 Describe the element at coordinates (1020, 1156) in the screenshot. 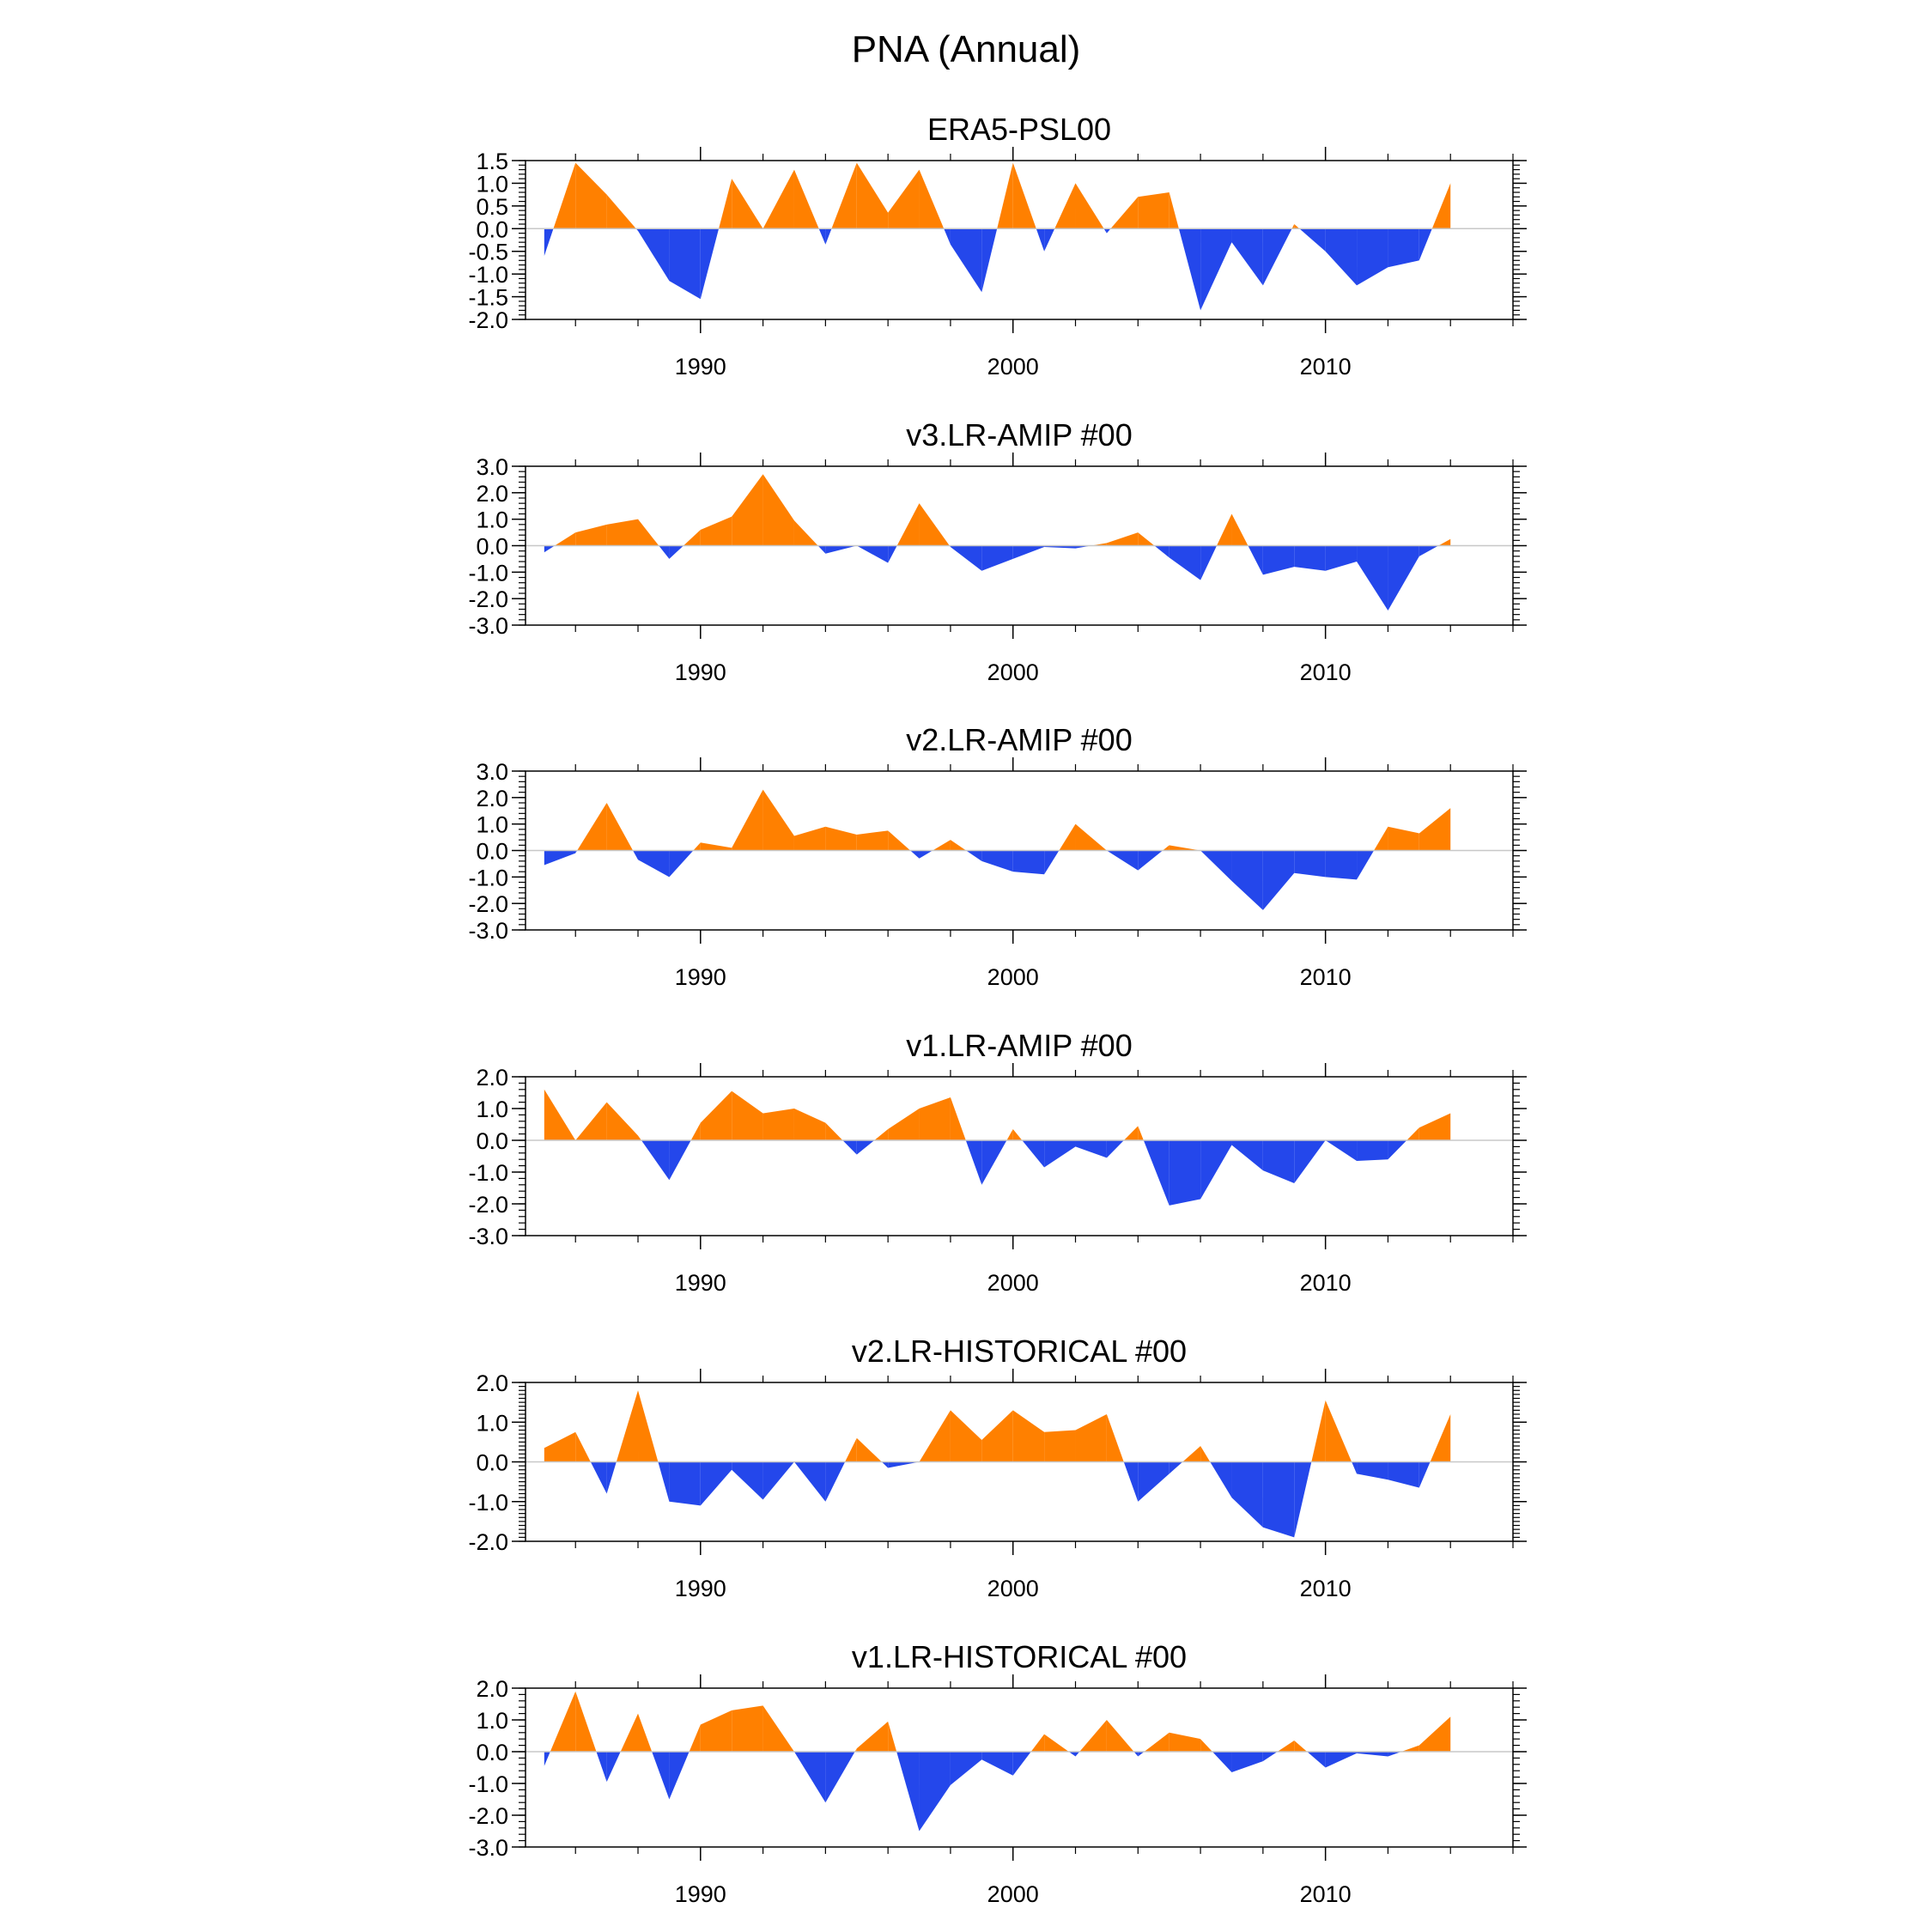

I see `plot-frame` at that location.